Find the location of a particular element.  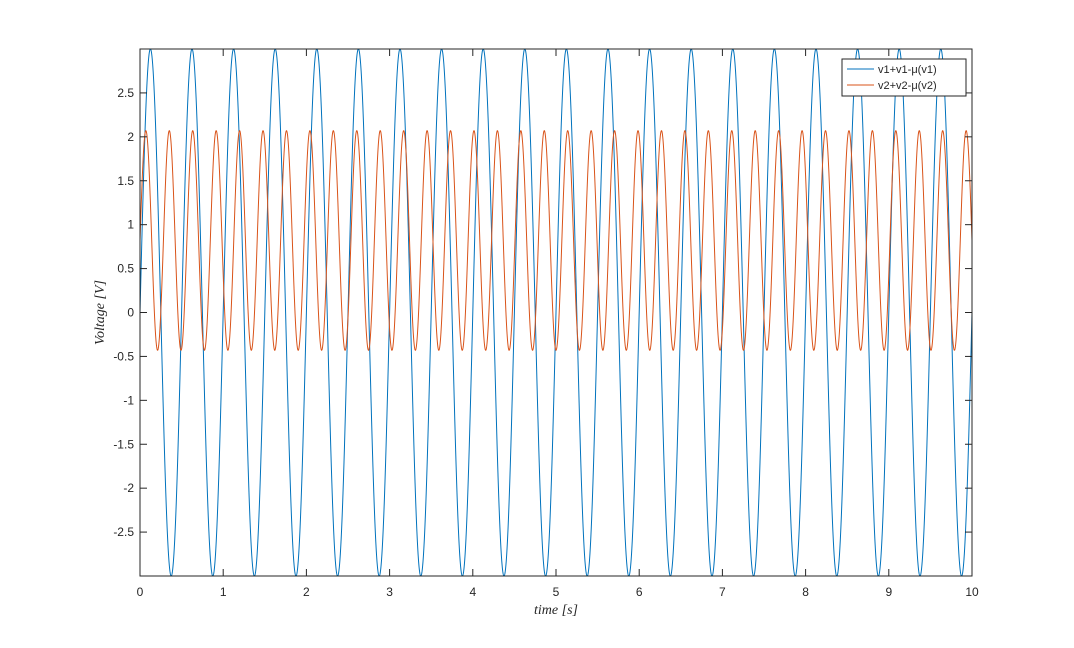

y-tick-label: -1.5 is located at coordinates (123, 444).